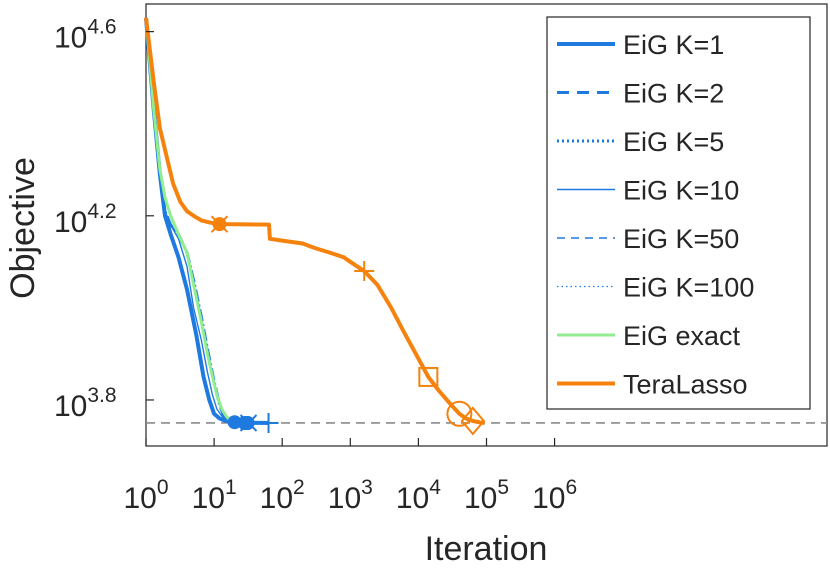  What do you see at coordinates (673, 142) in the screenshot?
I see `legend-label-2: EiG K=5` at bounding box center [673, 142].